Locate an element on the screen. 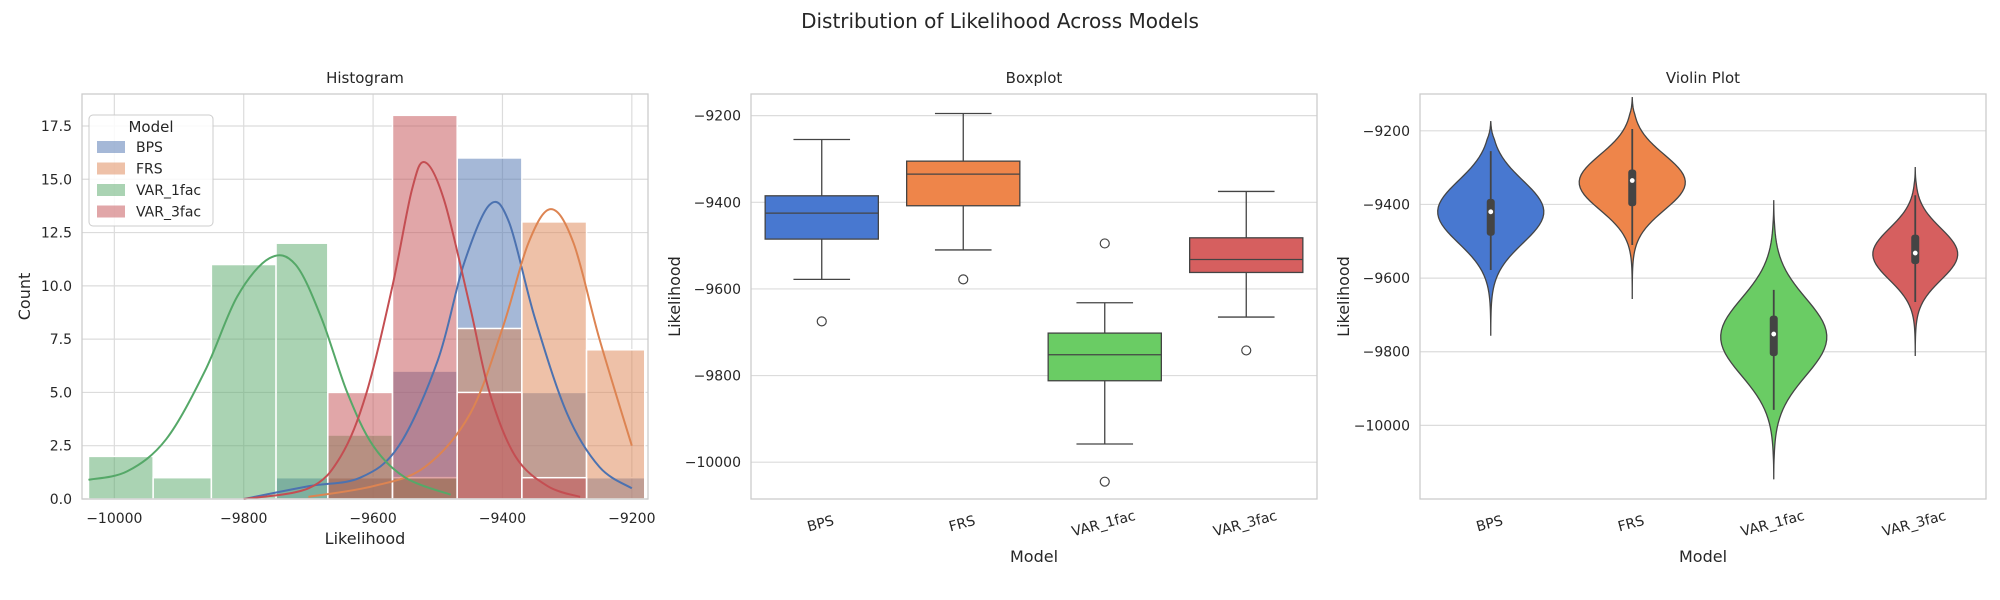 The width and height of the screenshot is (2000, 600). y-tick-label: 7.5 is located at coordinates (61, 340).